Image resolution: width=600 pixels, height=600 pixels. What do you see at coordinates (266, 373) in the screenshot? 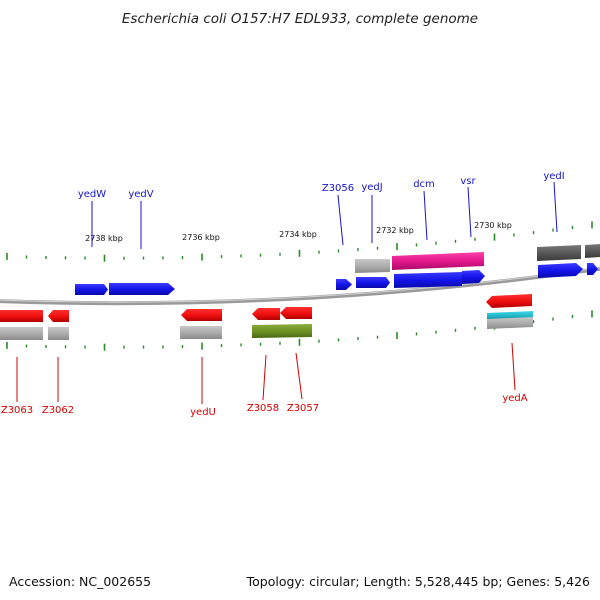
I see `bottom-leader-lines` at bounding box center [266, 373].